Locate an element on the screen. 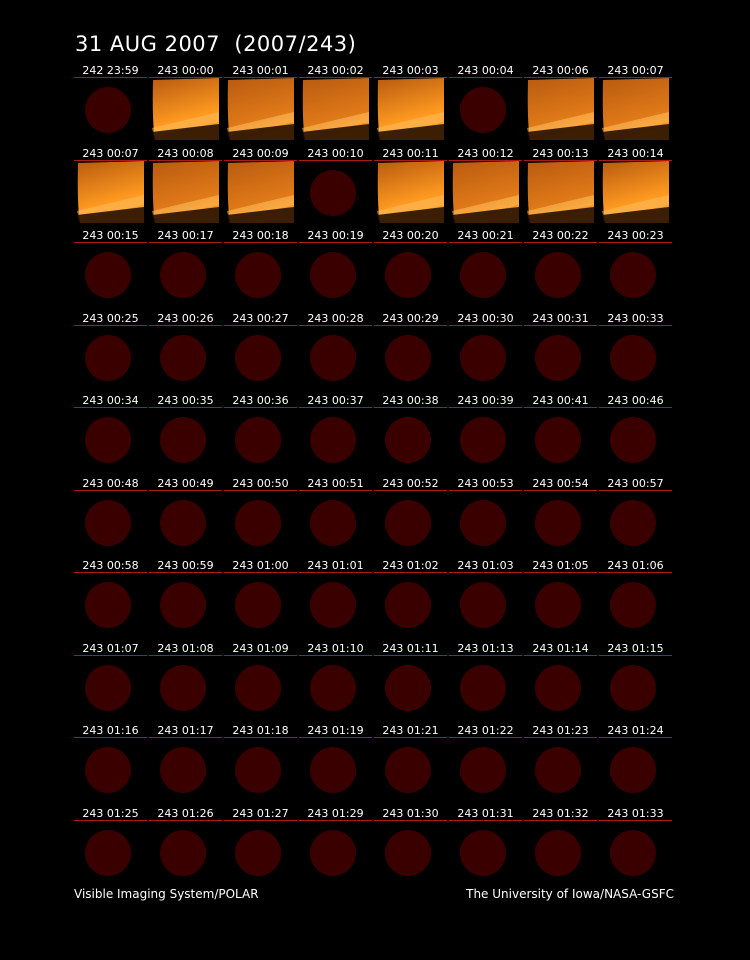  frame-cell: 243 01:21 is located at coordinates (411, 763).